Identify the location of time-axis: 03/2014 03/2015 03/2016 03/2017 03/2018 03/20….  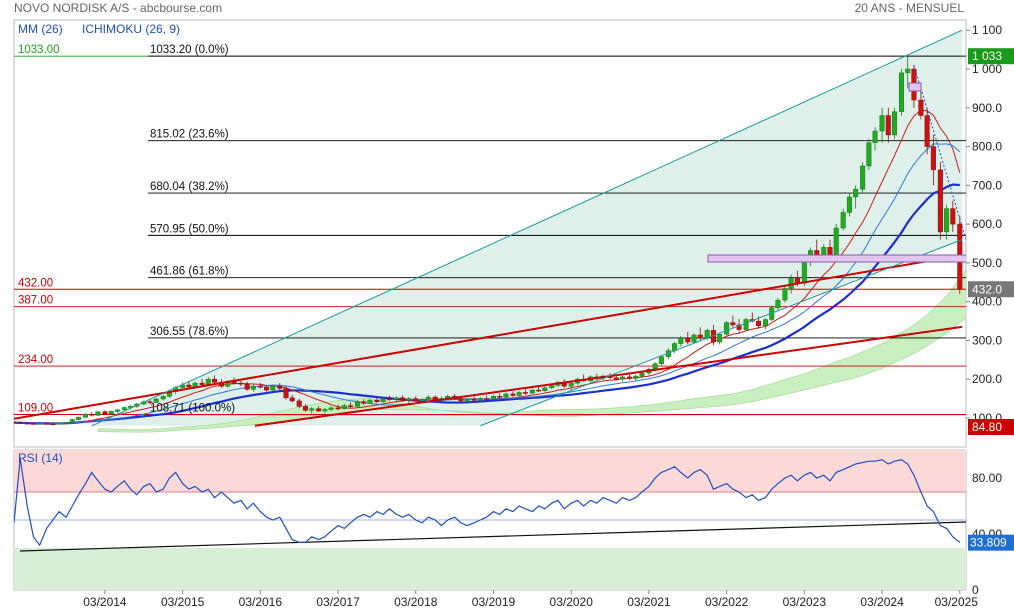
(530, 599).